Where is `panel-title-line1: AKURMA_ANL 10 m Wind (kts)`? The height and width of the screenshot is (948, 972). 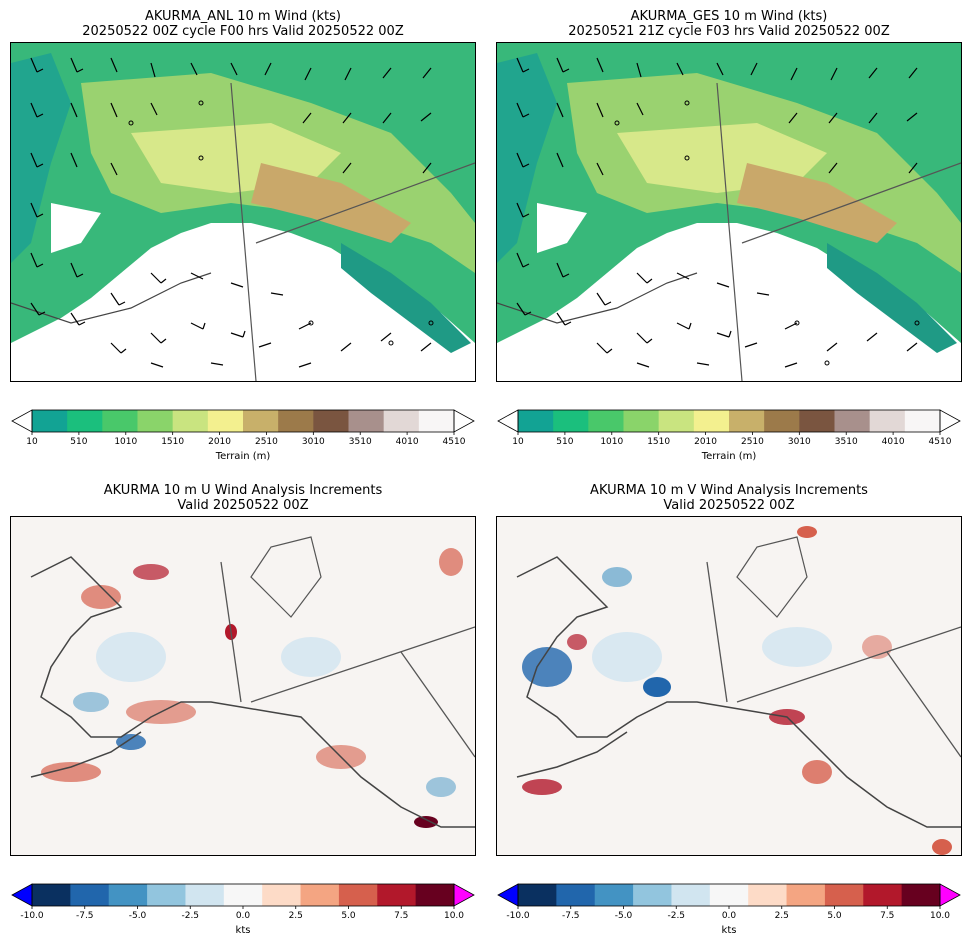
panel-title-line1: AKURMA_ANL 10 m Wind (kts) is located at coordinates (243, 16).